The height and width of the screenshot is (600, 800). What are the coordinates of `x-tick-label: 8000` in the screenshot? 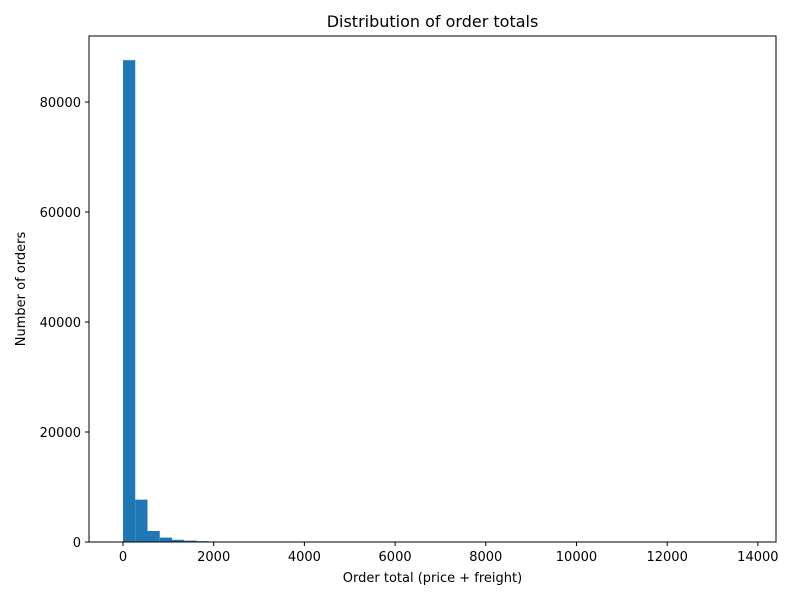 It's located at (485, 557).